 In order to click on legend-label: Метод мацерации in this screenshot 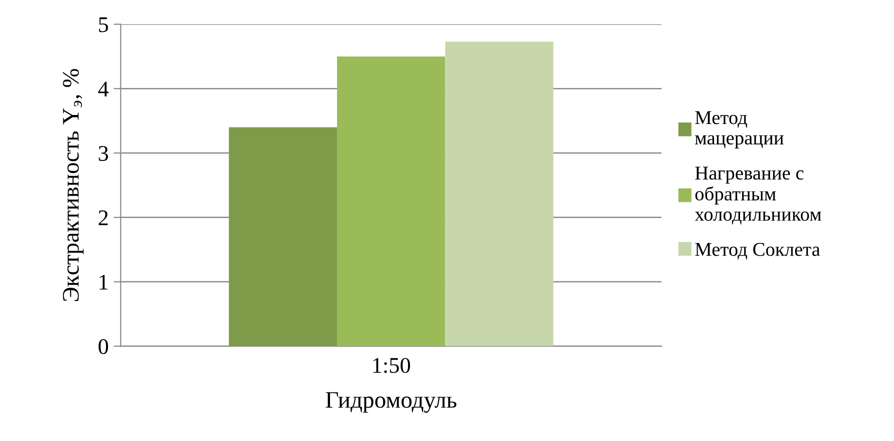, I will do `click(739, 129)`.